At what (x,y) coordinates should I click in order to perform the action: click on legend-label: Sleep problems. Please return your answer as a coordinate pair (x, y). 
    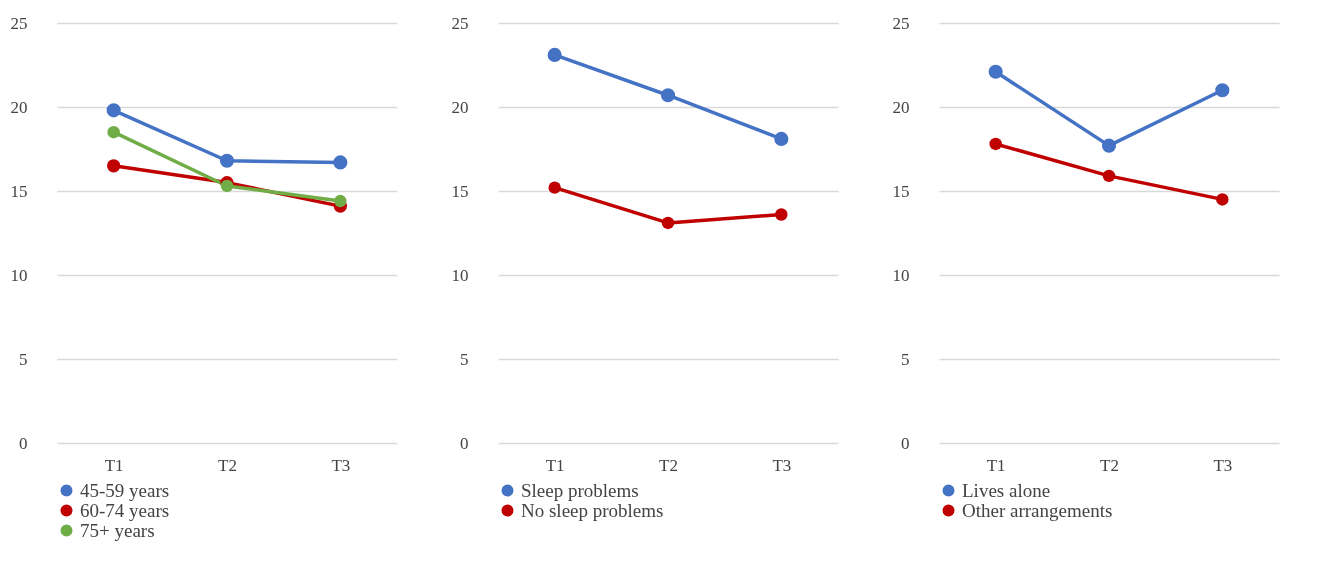
    Looking at the image, I should click on (580, 490).